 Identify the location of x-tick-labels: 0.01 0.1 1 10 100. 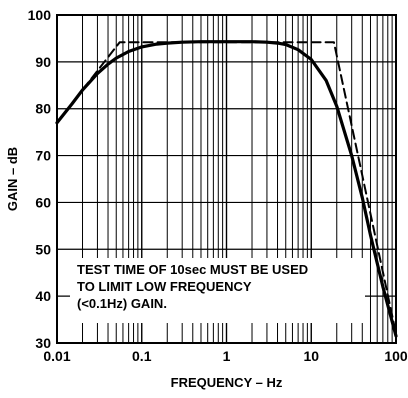
(225, 356).